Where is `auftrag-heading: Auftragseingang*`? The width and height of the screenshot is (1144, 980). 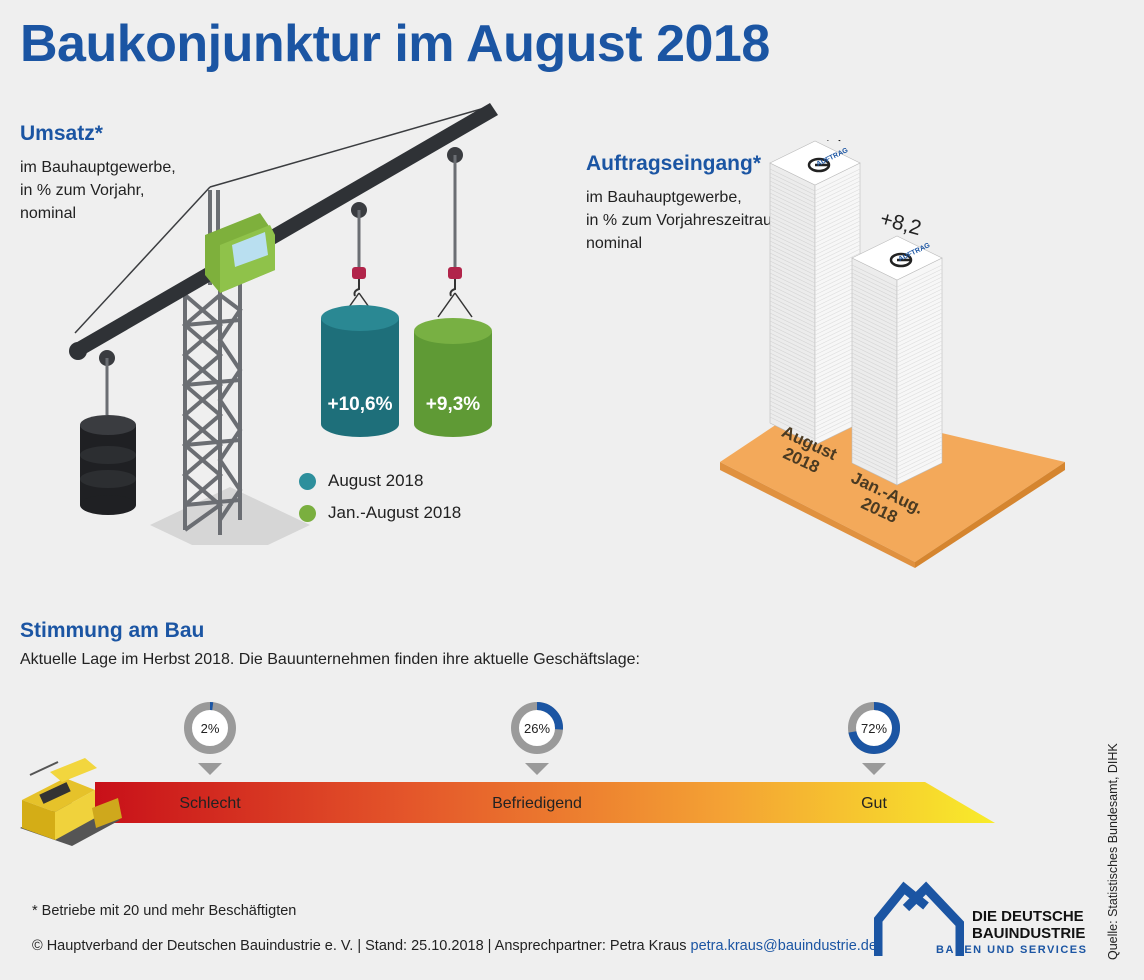
auftrag-heading: Auftragseingang* is located at coordinates (674, 163).